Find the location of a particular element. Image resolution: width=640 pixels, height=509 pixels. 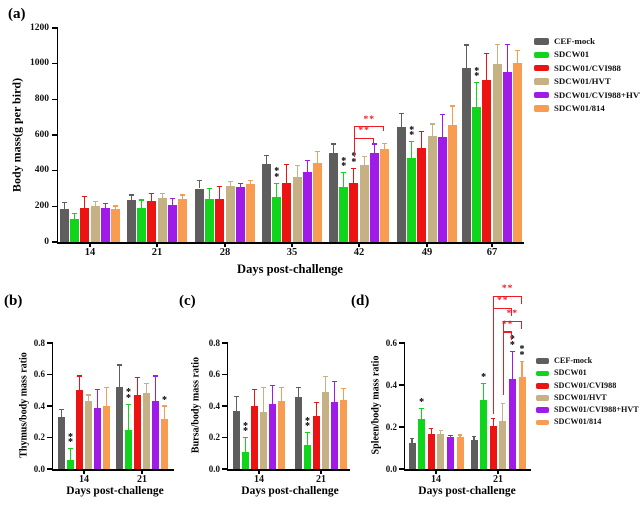

bracket-significance: ** is located at coordinates (503, 301).